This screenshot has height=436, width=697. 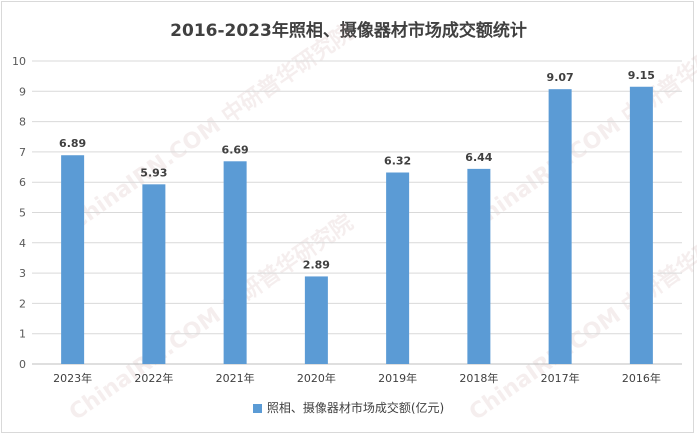 I want to click on x-tick-label: 2021年, so click(x=235, y=378).